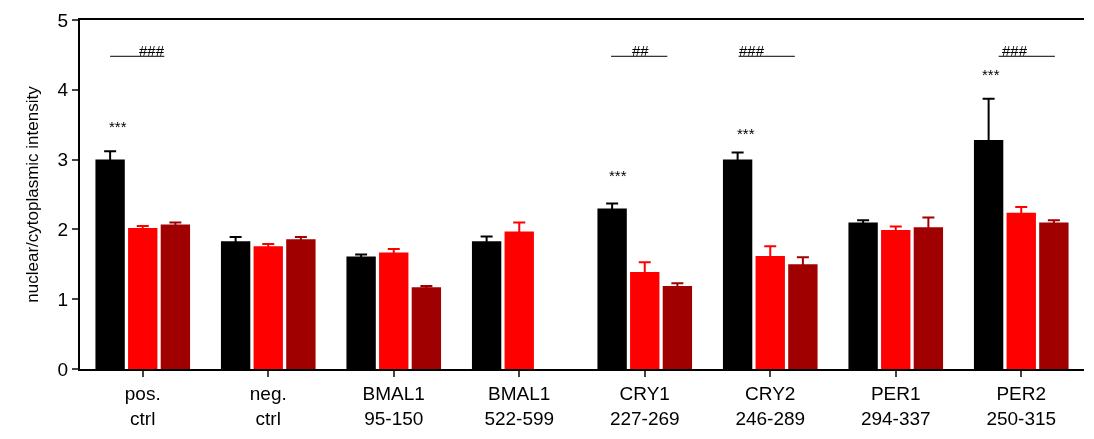  Describe the element at coordinates (32, 194) in the screenshot. I see `y-axis-title: nuclear/cytoplasmic intensity` at that location.